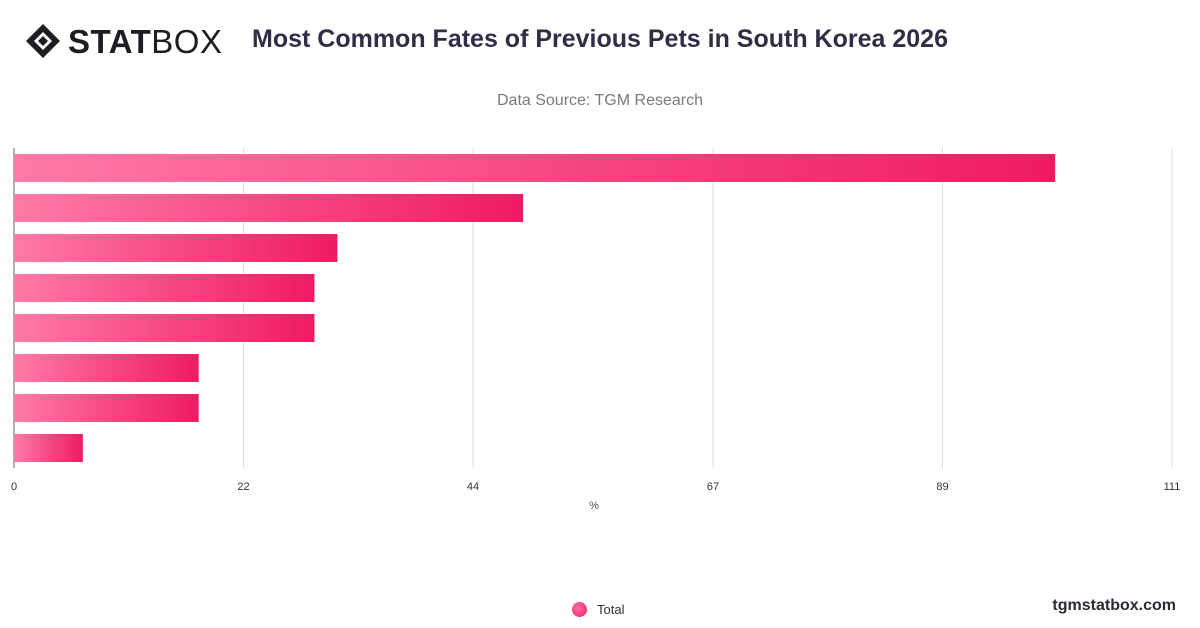  Describe the element at coordinates (594, 506) in the screenshot. I see `x-axis-label: %` at that location.